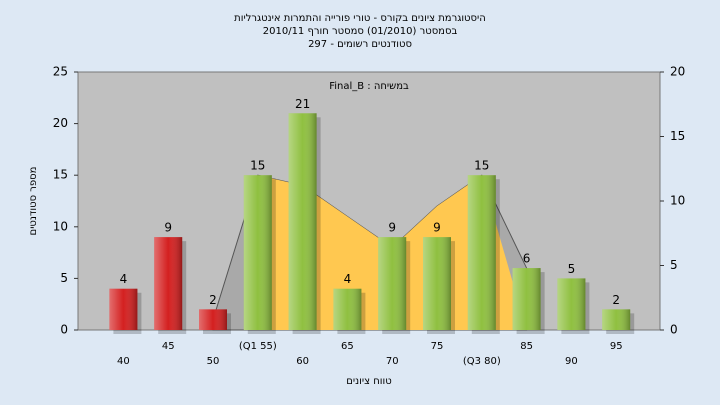 The width and height of the screenshot is (720, 405). I want to click on x-tick-label: 60, so click(302, 361).